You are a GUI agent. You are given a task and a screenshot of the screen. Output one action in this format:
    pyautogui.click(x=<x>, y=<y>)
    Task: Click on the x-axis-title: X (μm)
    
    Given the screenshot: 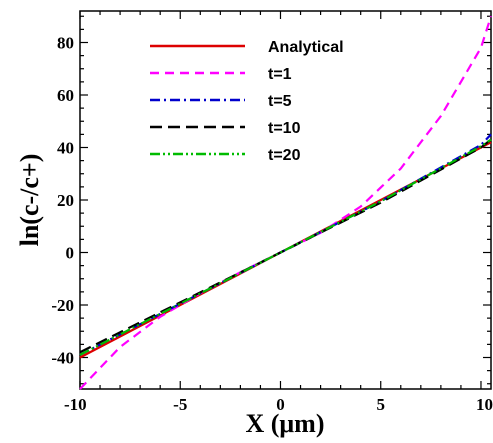 What is the action you would take?
    pyautogui.click(x=285, y=423)
    